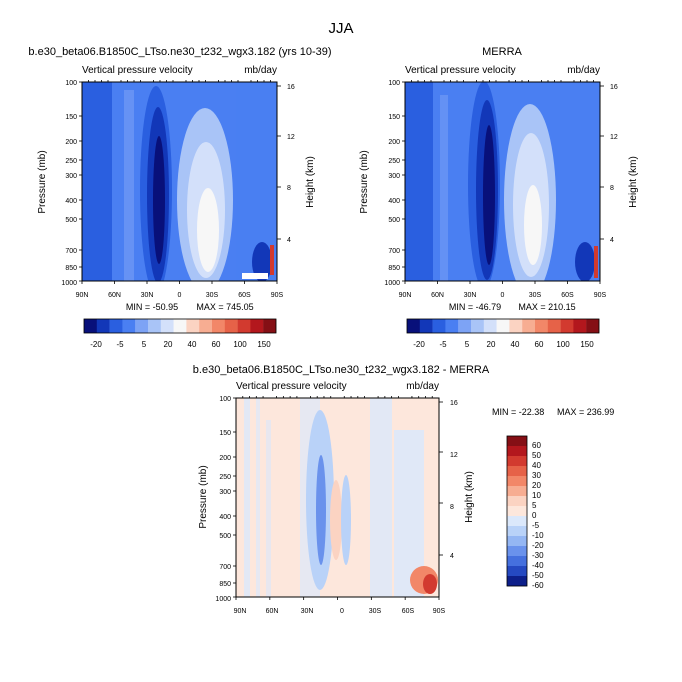  What do you see at coordinates (469, 497) in the screenshot?
I see `panel-diff-ylabel-right: Height (km)` at bounding box center [469, 497].